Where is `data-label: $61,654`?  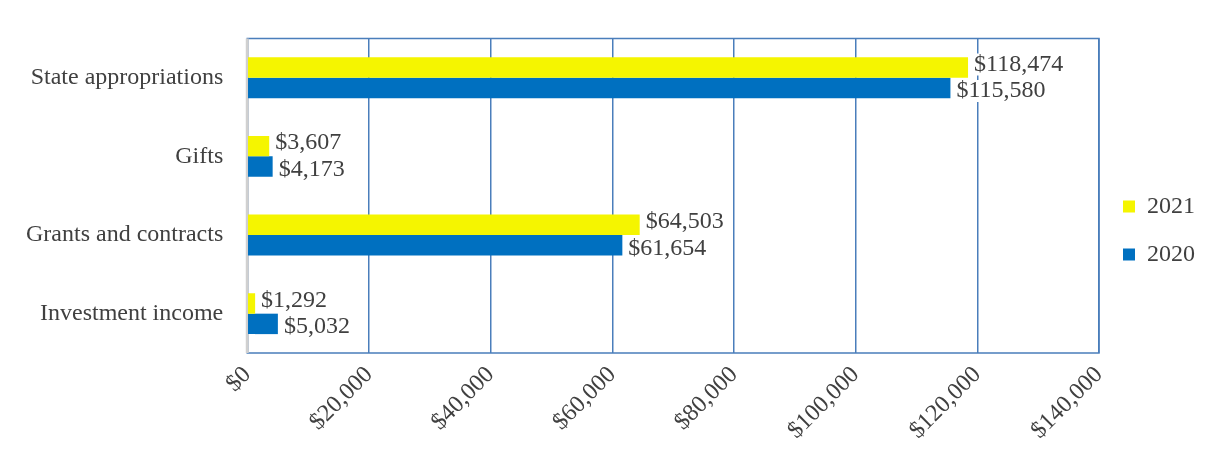 data-label: $61,654 is located at coordinates (667, 246).